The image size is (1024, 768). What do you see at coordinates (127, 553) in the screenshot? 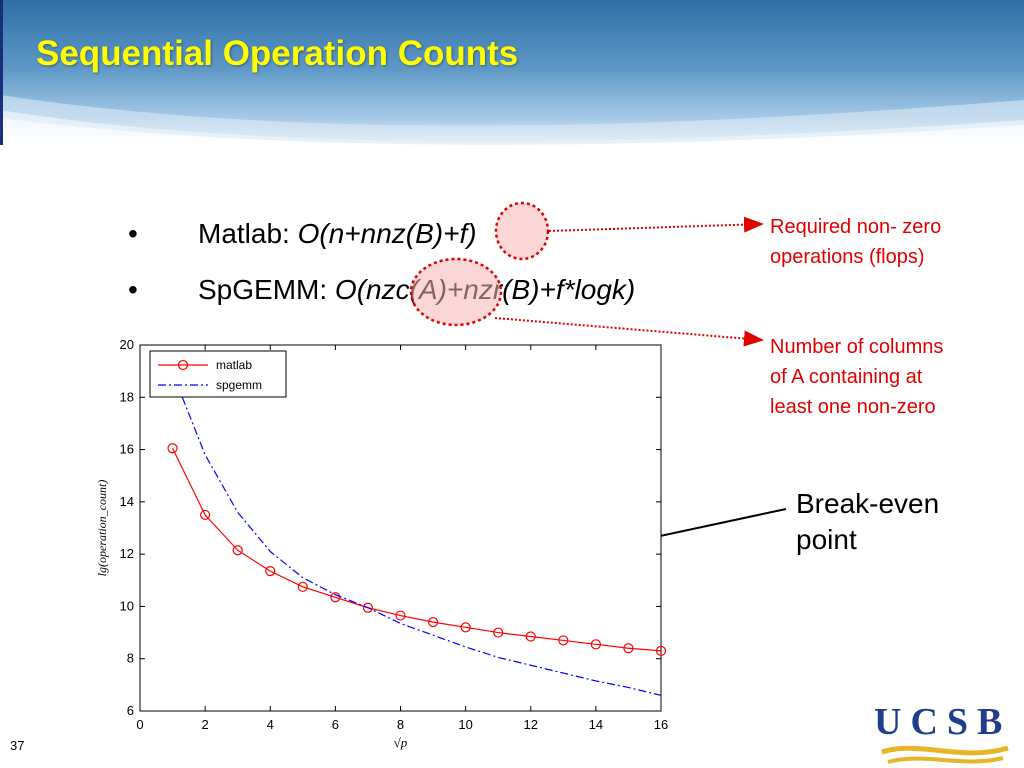
I see `y-tick-label: 12` at bounding box center [127, 553].